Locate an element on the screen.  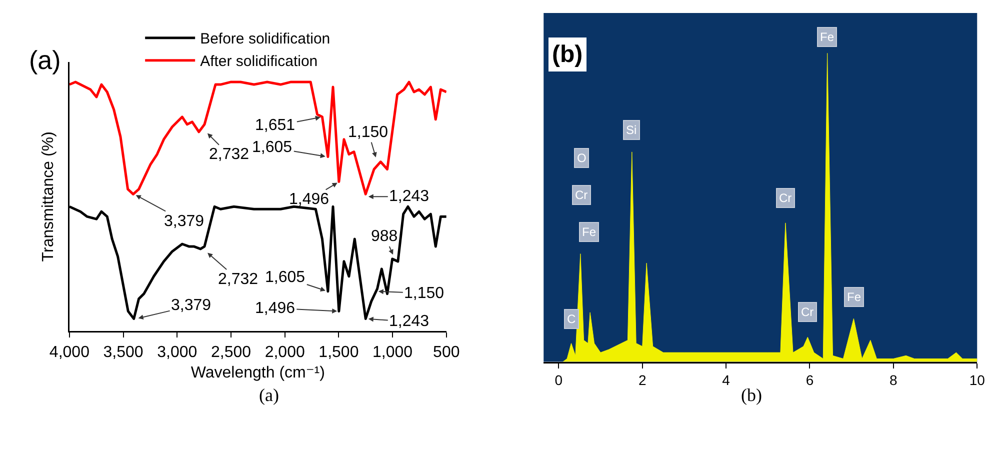
x-tick-label: 4,000 is located at coordinates (69, 352).